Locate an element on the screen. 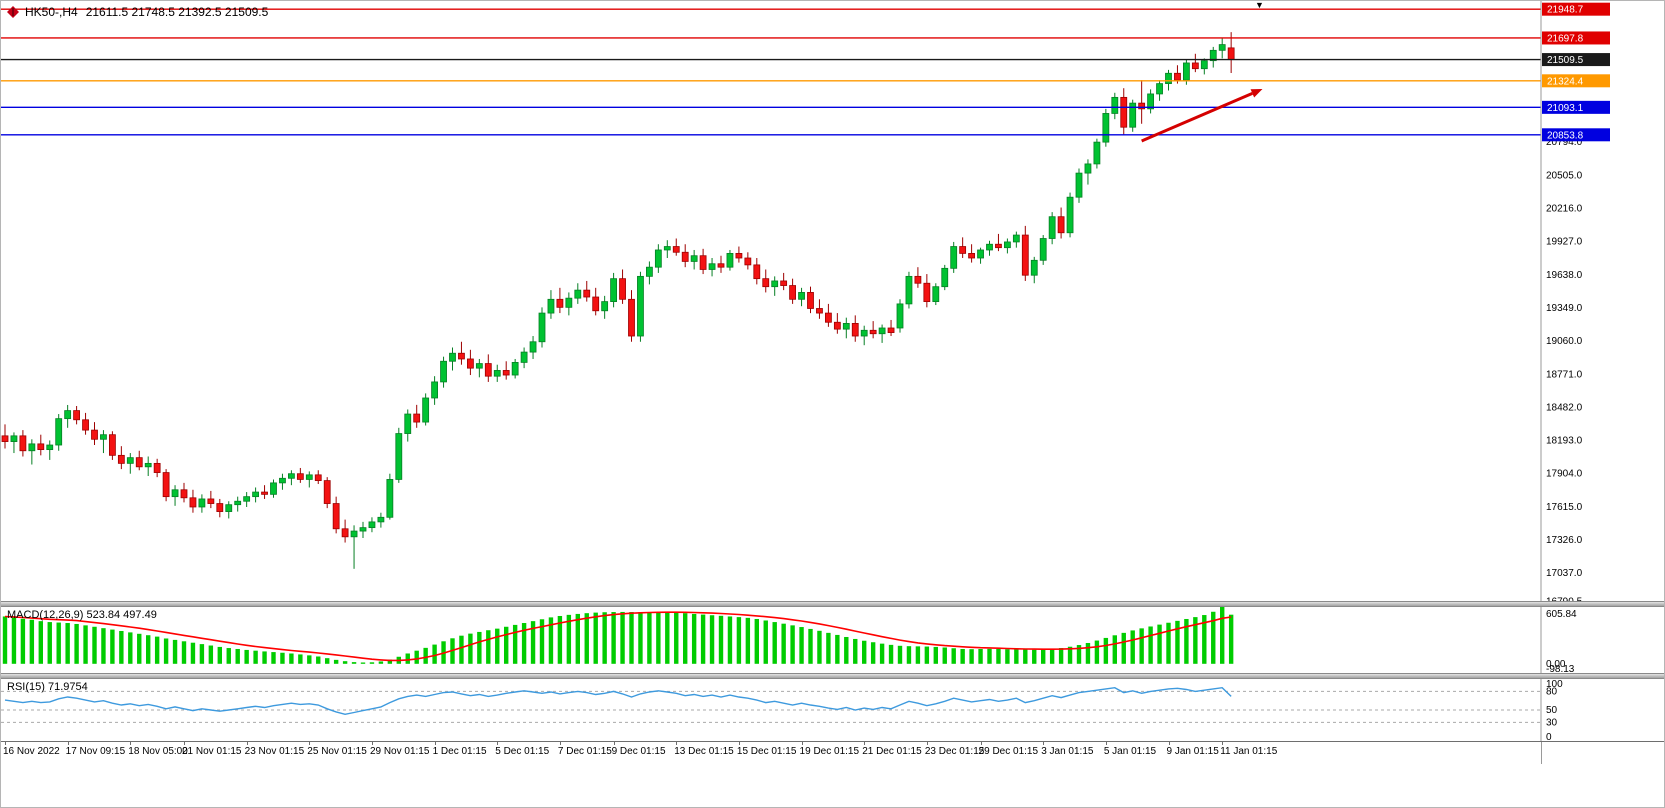  time-marker-icon: ▼ is located at coordinates (1259, 5).